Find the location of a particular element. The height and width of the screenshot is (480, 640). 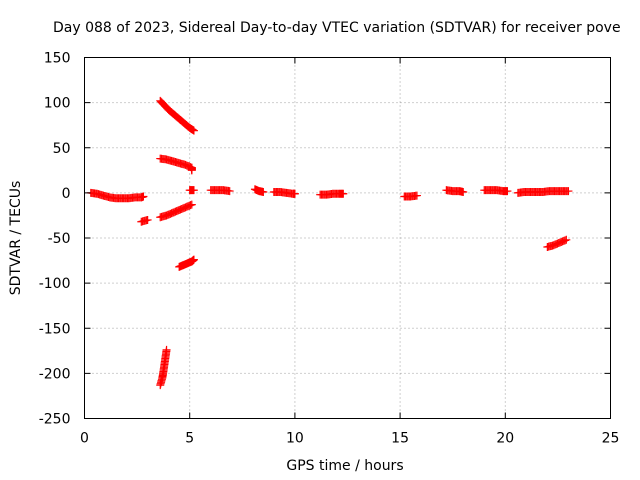

y-tick-label: -100 is located at coordinates (55, 284).